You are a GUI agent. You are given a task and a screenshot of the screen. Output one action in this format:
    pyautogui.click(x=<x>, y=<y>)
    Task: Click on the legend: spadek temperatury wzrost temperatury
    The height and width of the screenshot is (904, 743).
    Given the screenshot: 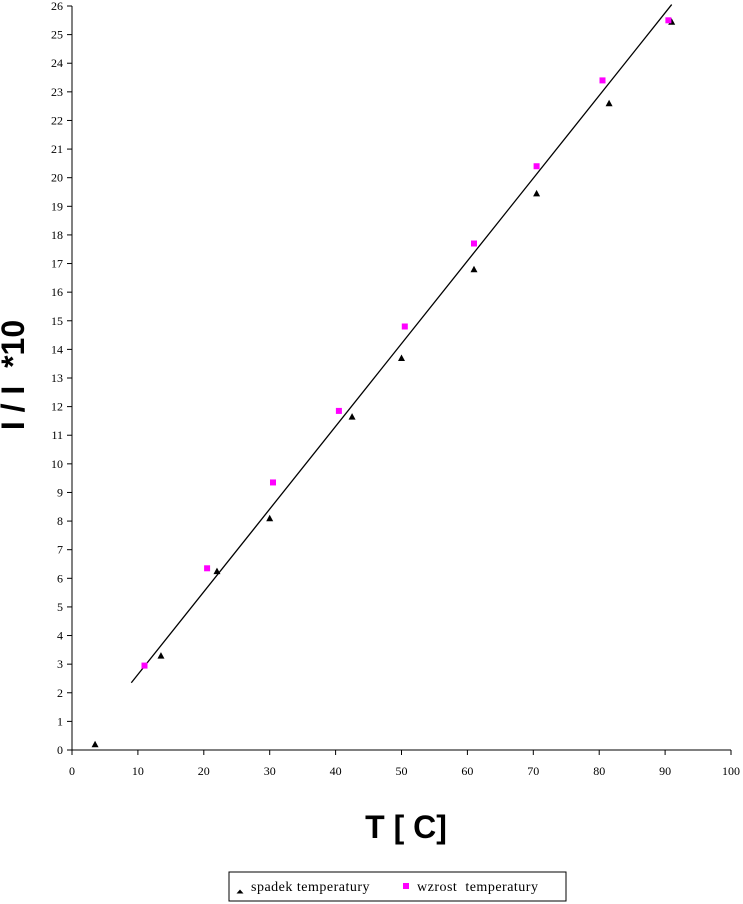 What is the action you would take?
    pyautogui.click(x=397, y=886)
    